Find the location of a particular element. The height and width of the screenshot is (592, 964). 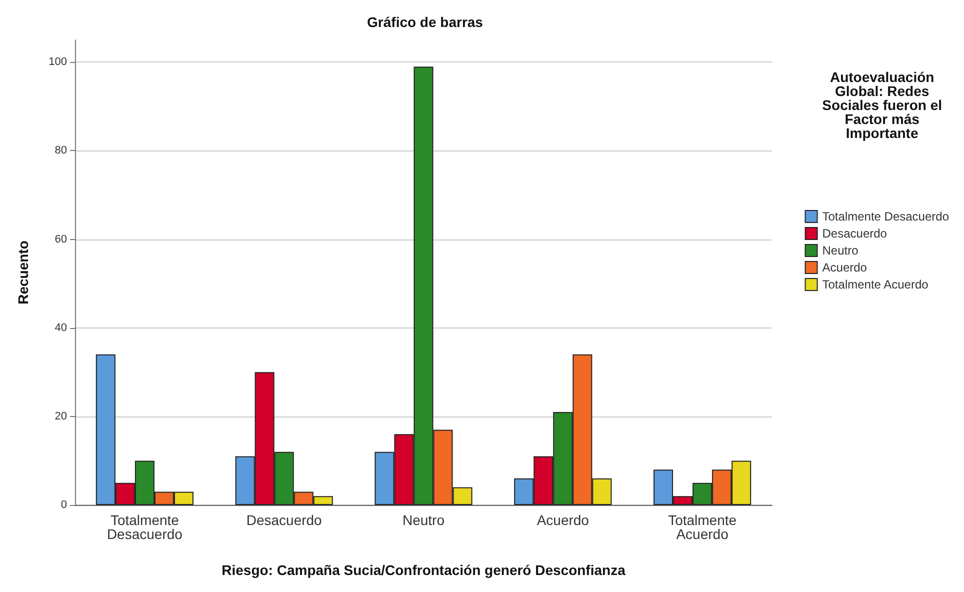

x-tick-label: Totalmente Desacuerdo is located at coordinates (144, 527).